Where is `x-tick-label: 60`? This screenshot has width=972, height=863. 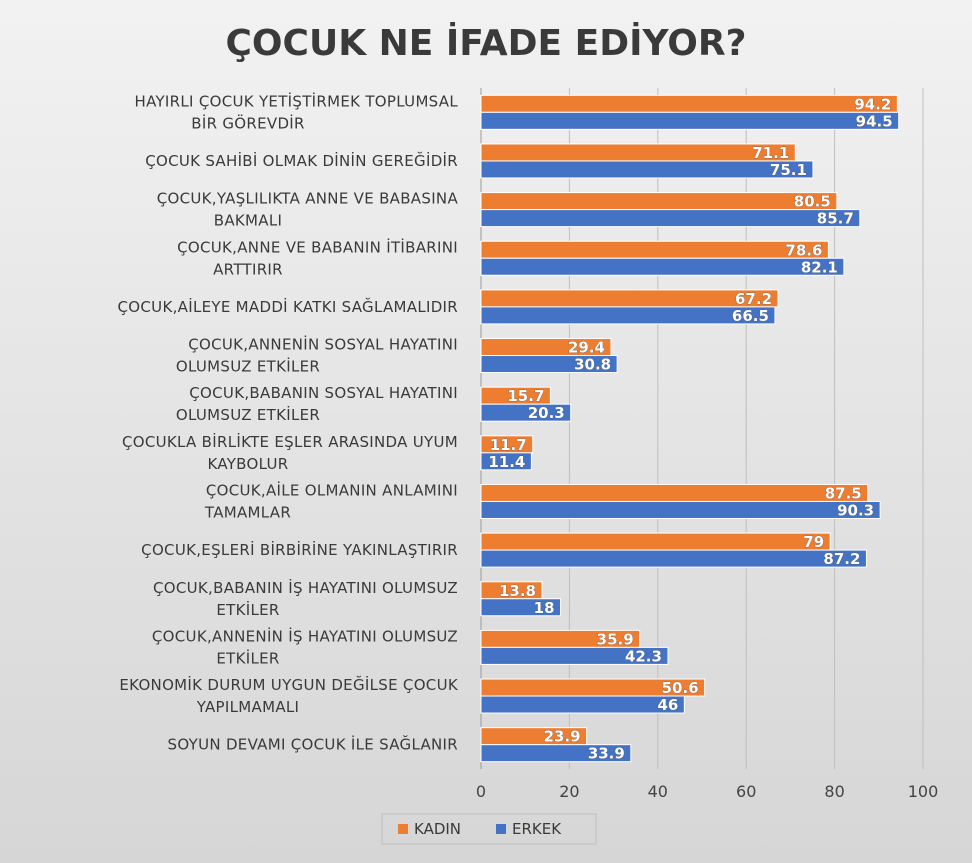
x-tick-label: 60 is located at coordinates (746, 791).